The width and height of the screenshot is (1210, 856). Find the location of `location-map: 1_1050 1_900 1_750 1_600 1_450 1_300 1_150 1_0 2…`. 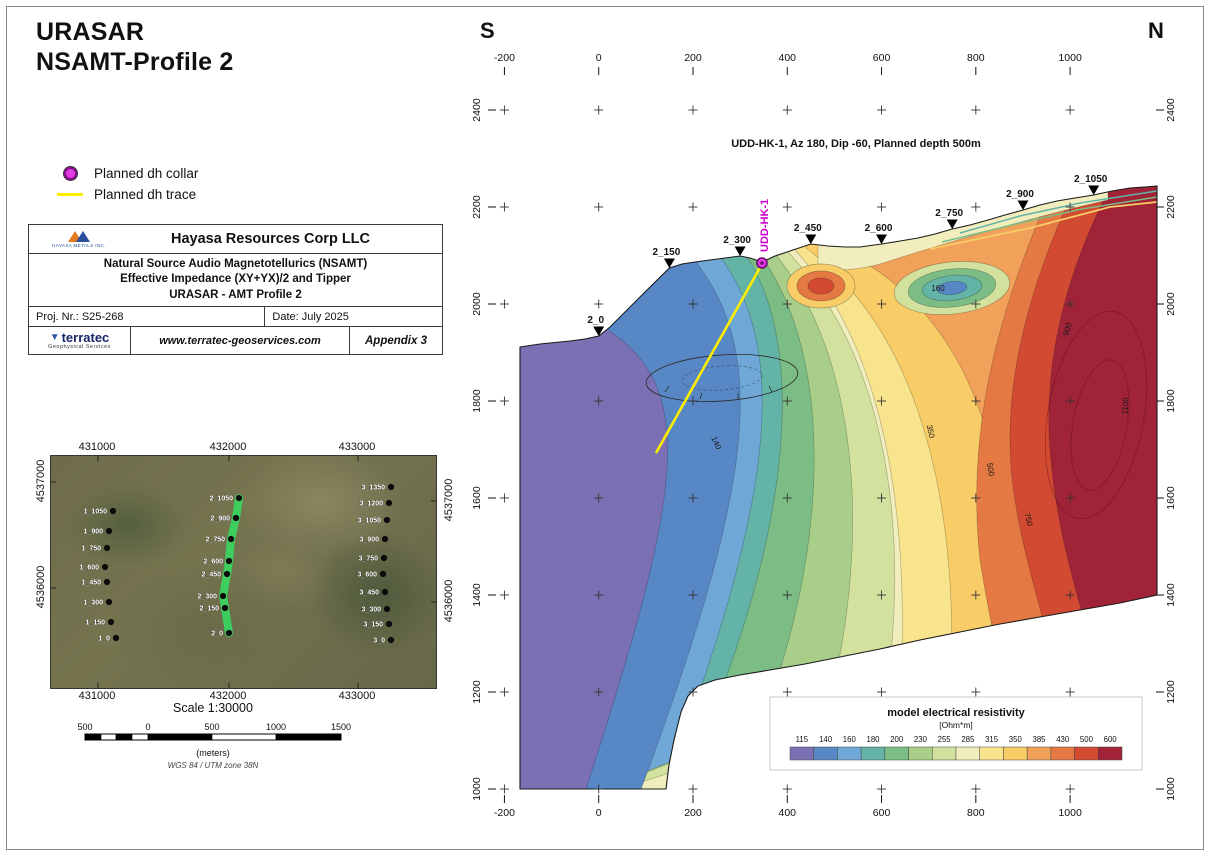

location-map: 1_1050 1_900 1_750 1_600 1_450 1_300 1_150 1_0 2… is located at coordinates (243, 572).